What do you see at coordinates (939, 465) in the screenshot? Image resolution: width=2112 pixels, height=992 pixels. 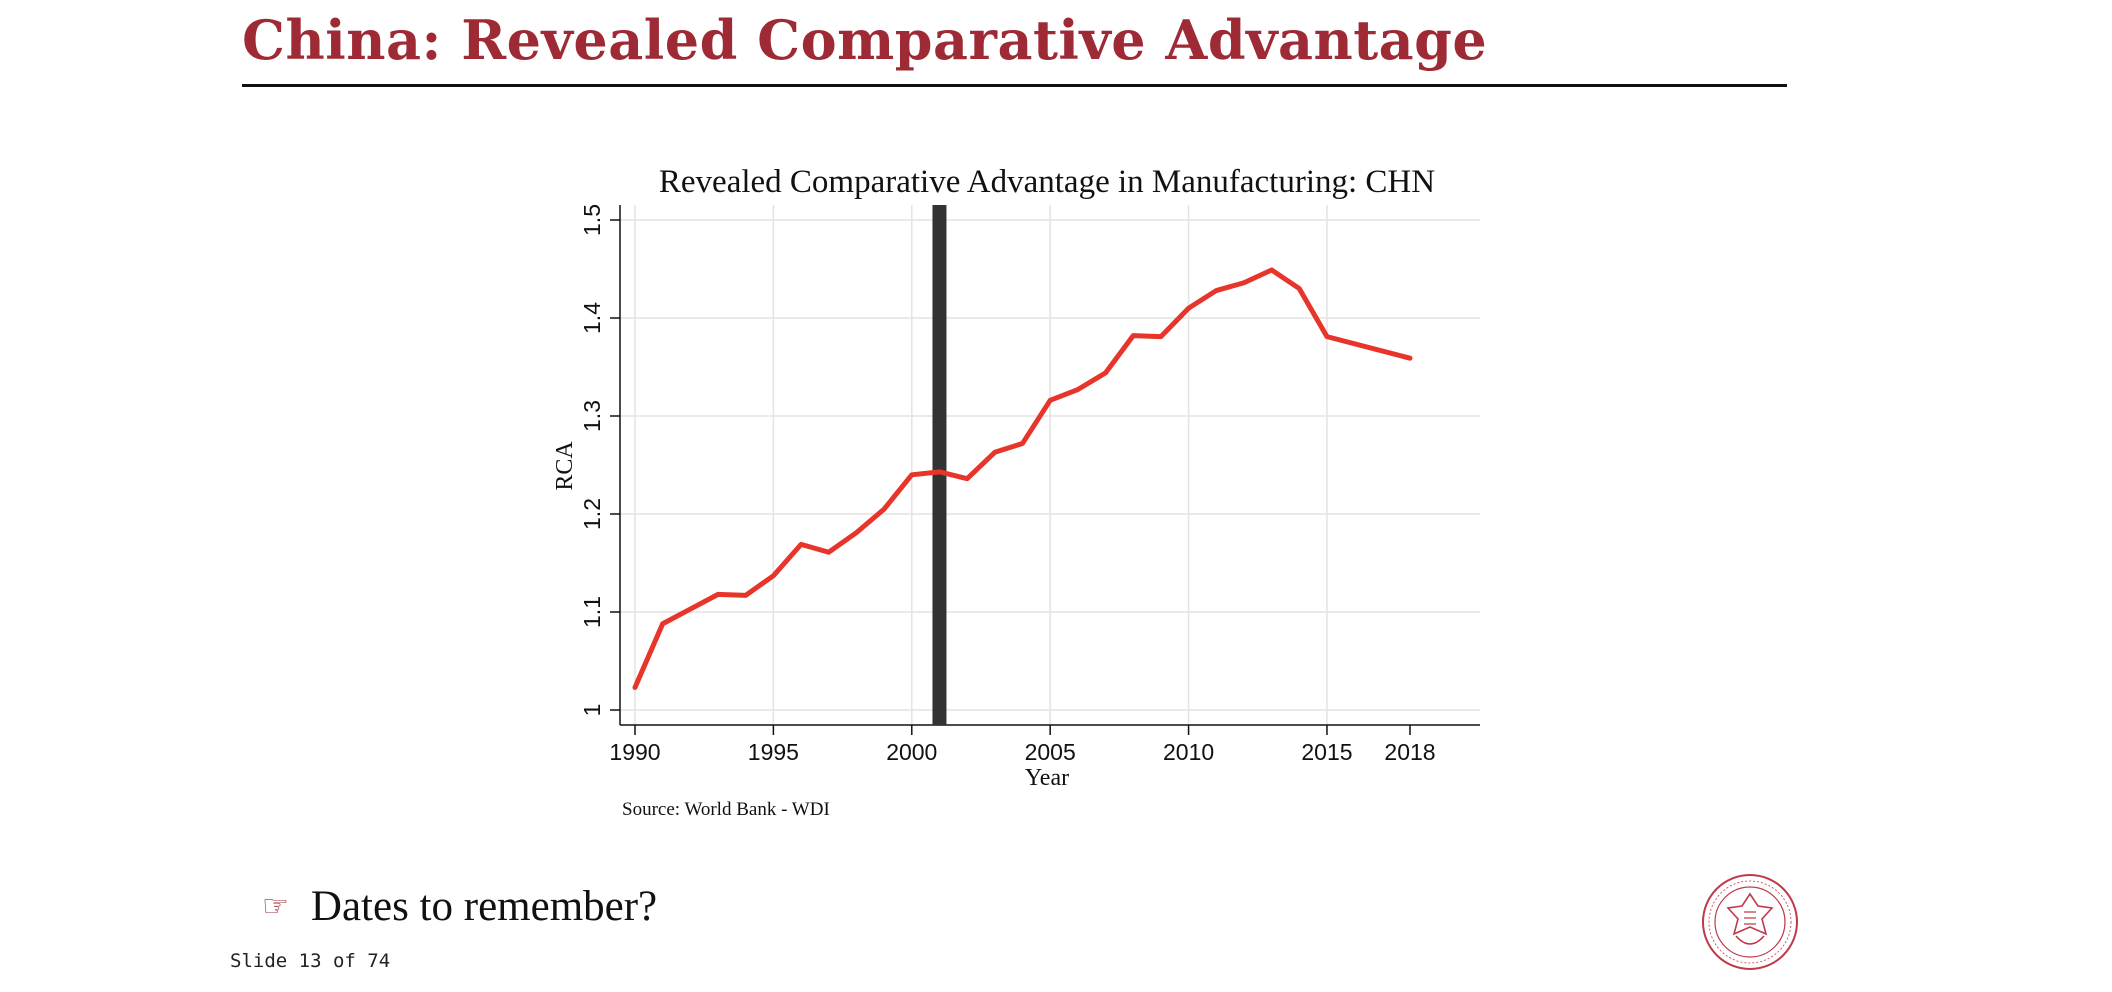 I see `vertical-marker-bar` at bounding box center [939, 465].